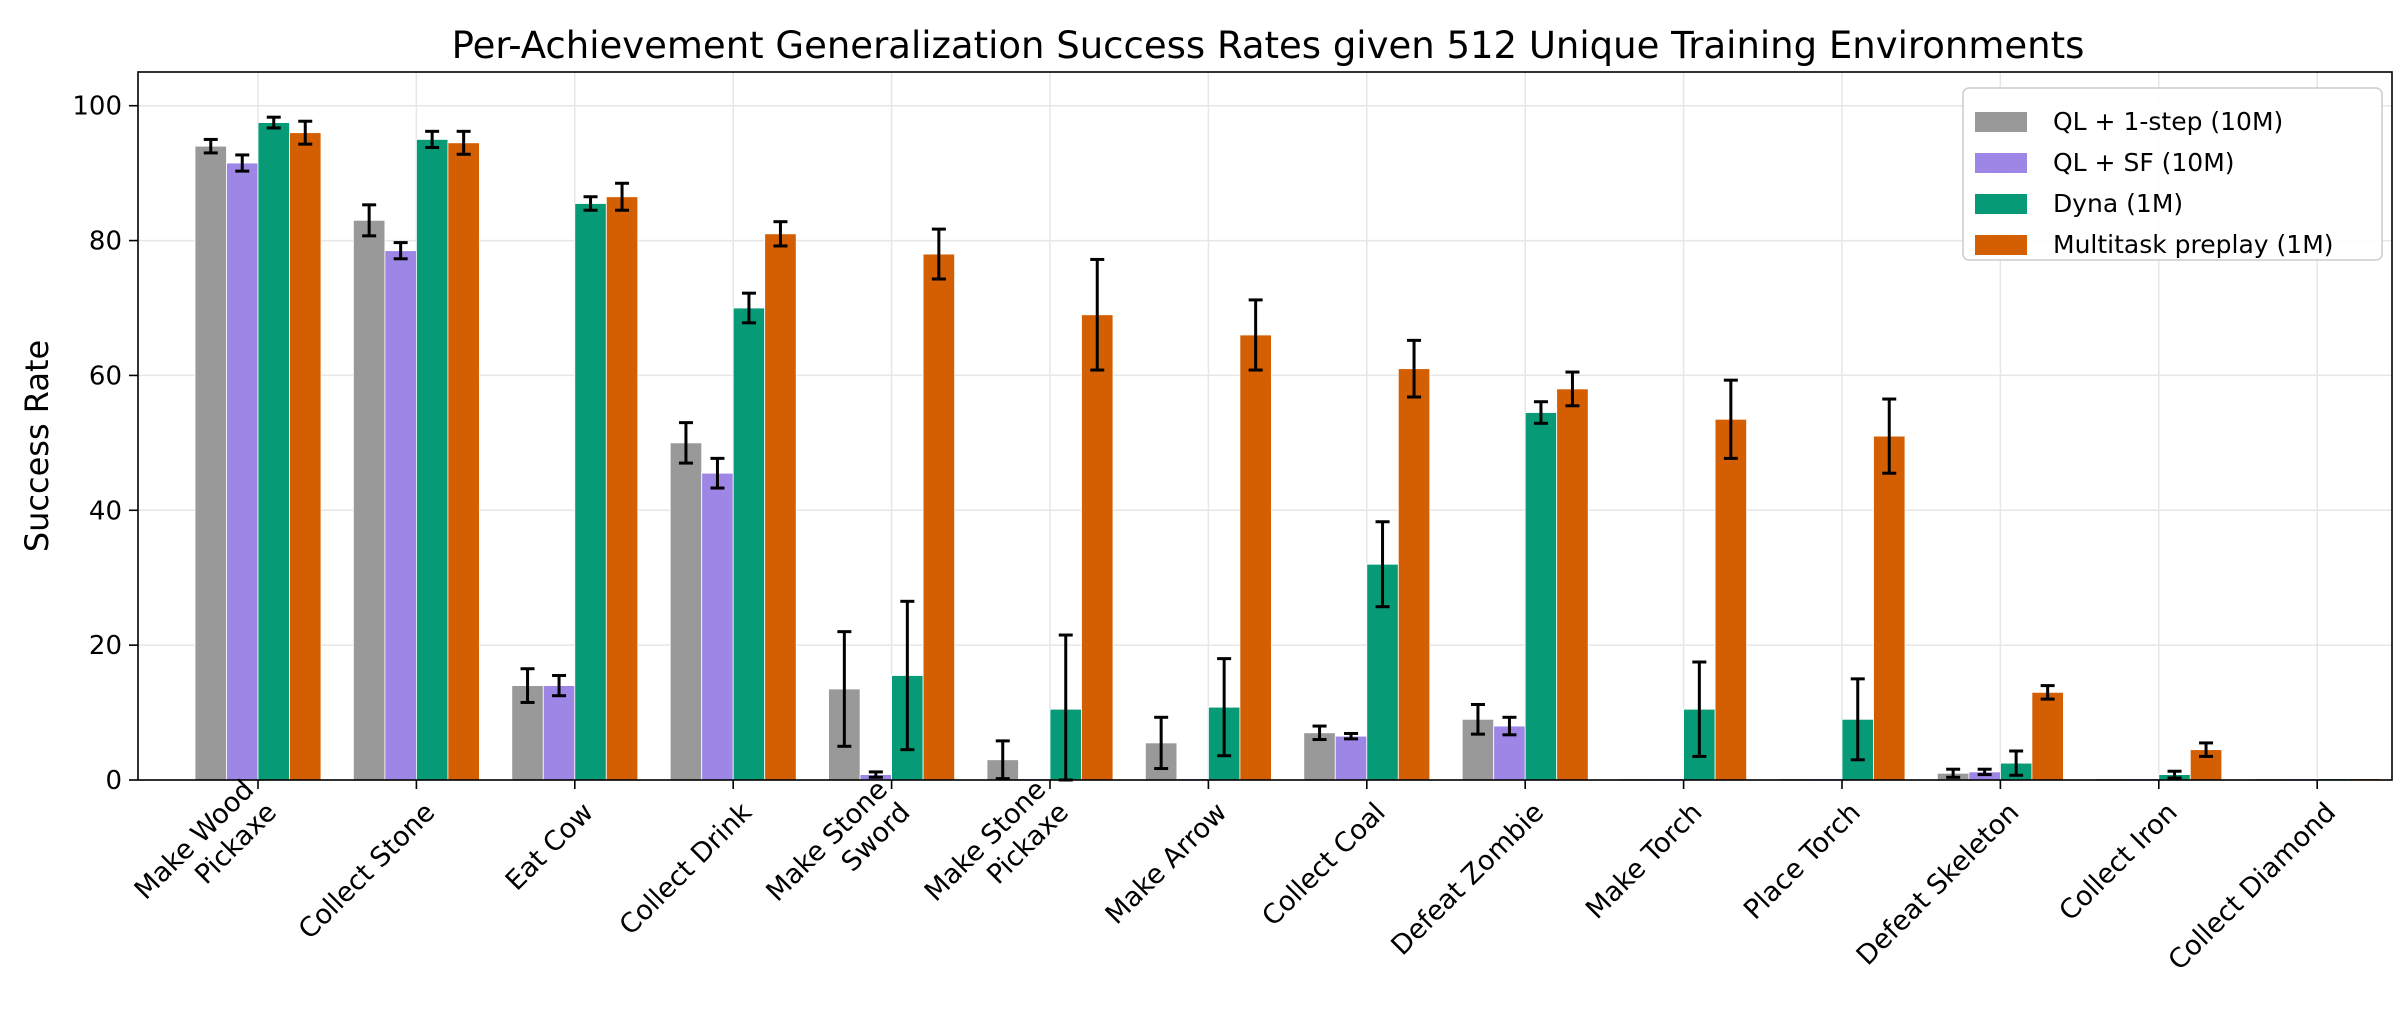  Describe the element at coordinates (37, 446) in the screenshot. I see `y-axis-label: Success Rate` at that location.